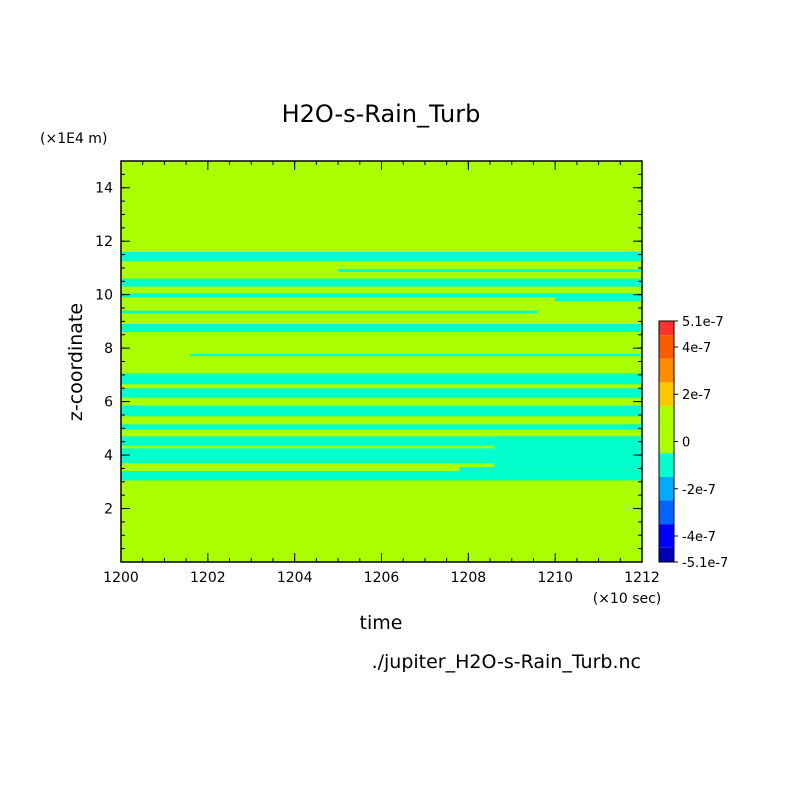 Image resolution: width=804 pixels, height=804 pixels. What do you see at coordinates (699, 490) in the screenshot?
I see `colorbar-label: -2e-7` at bounding box center [699, 490].